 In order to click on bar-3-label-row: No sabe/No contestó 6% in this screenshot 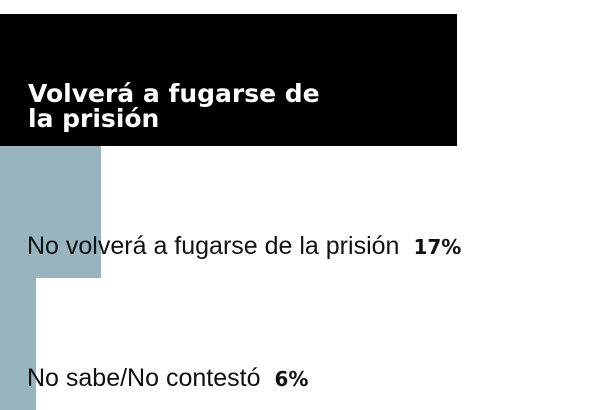, I will do `click(167, 378)`.